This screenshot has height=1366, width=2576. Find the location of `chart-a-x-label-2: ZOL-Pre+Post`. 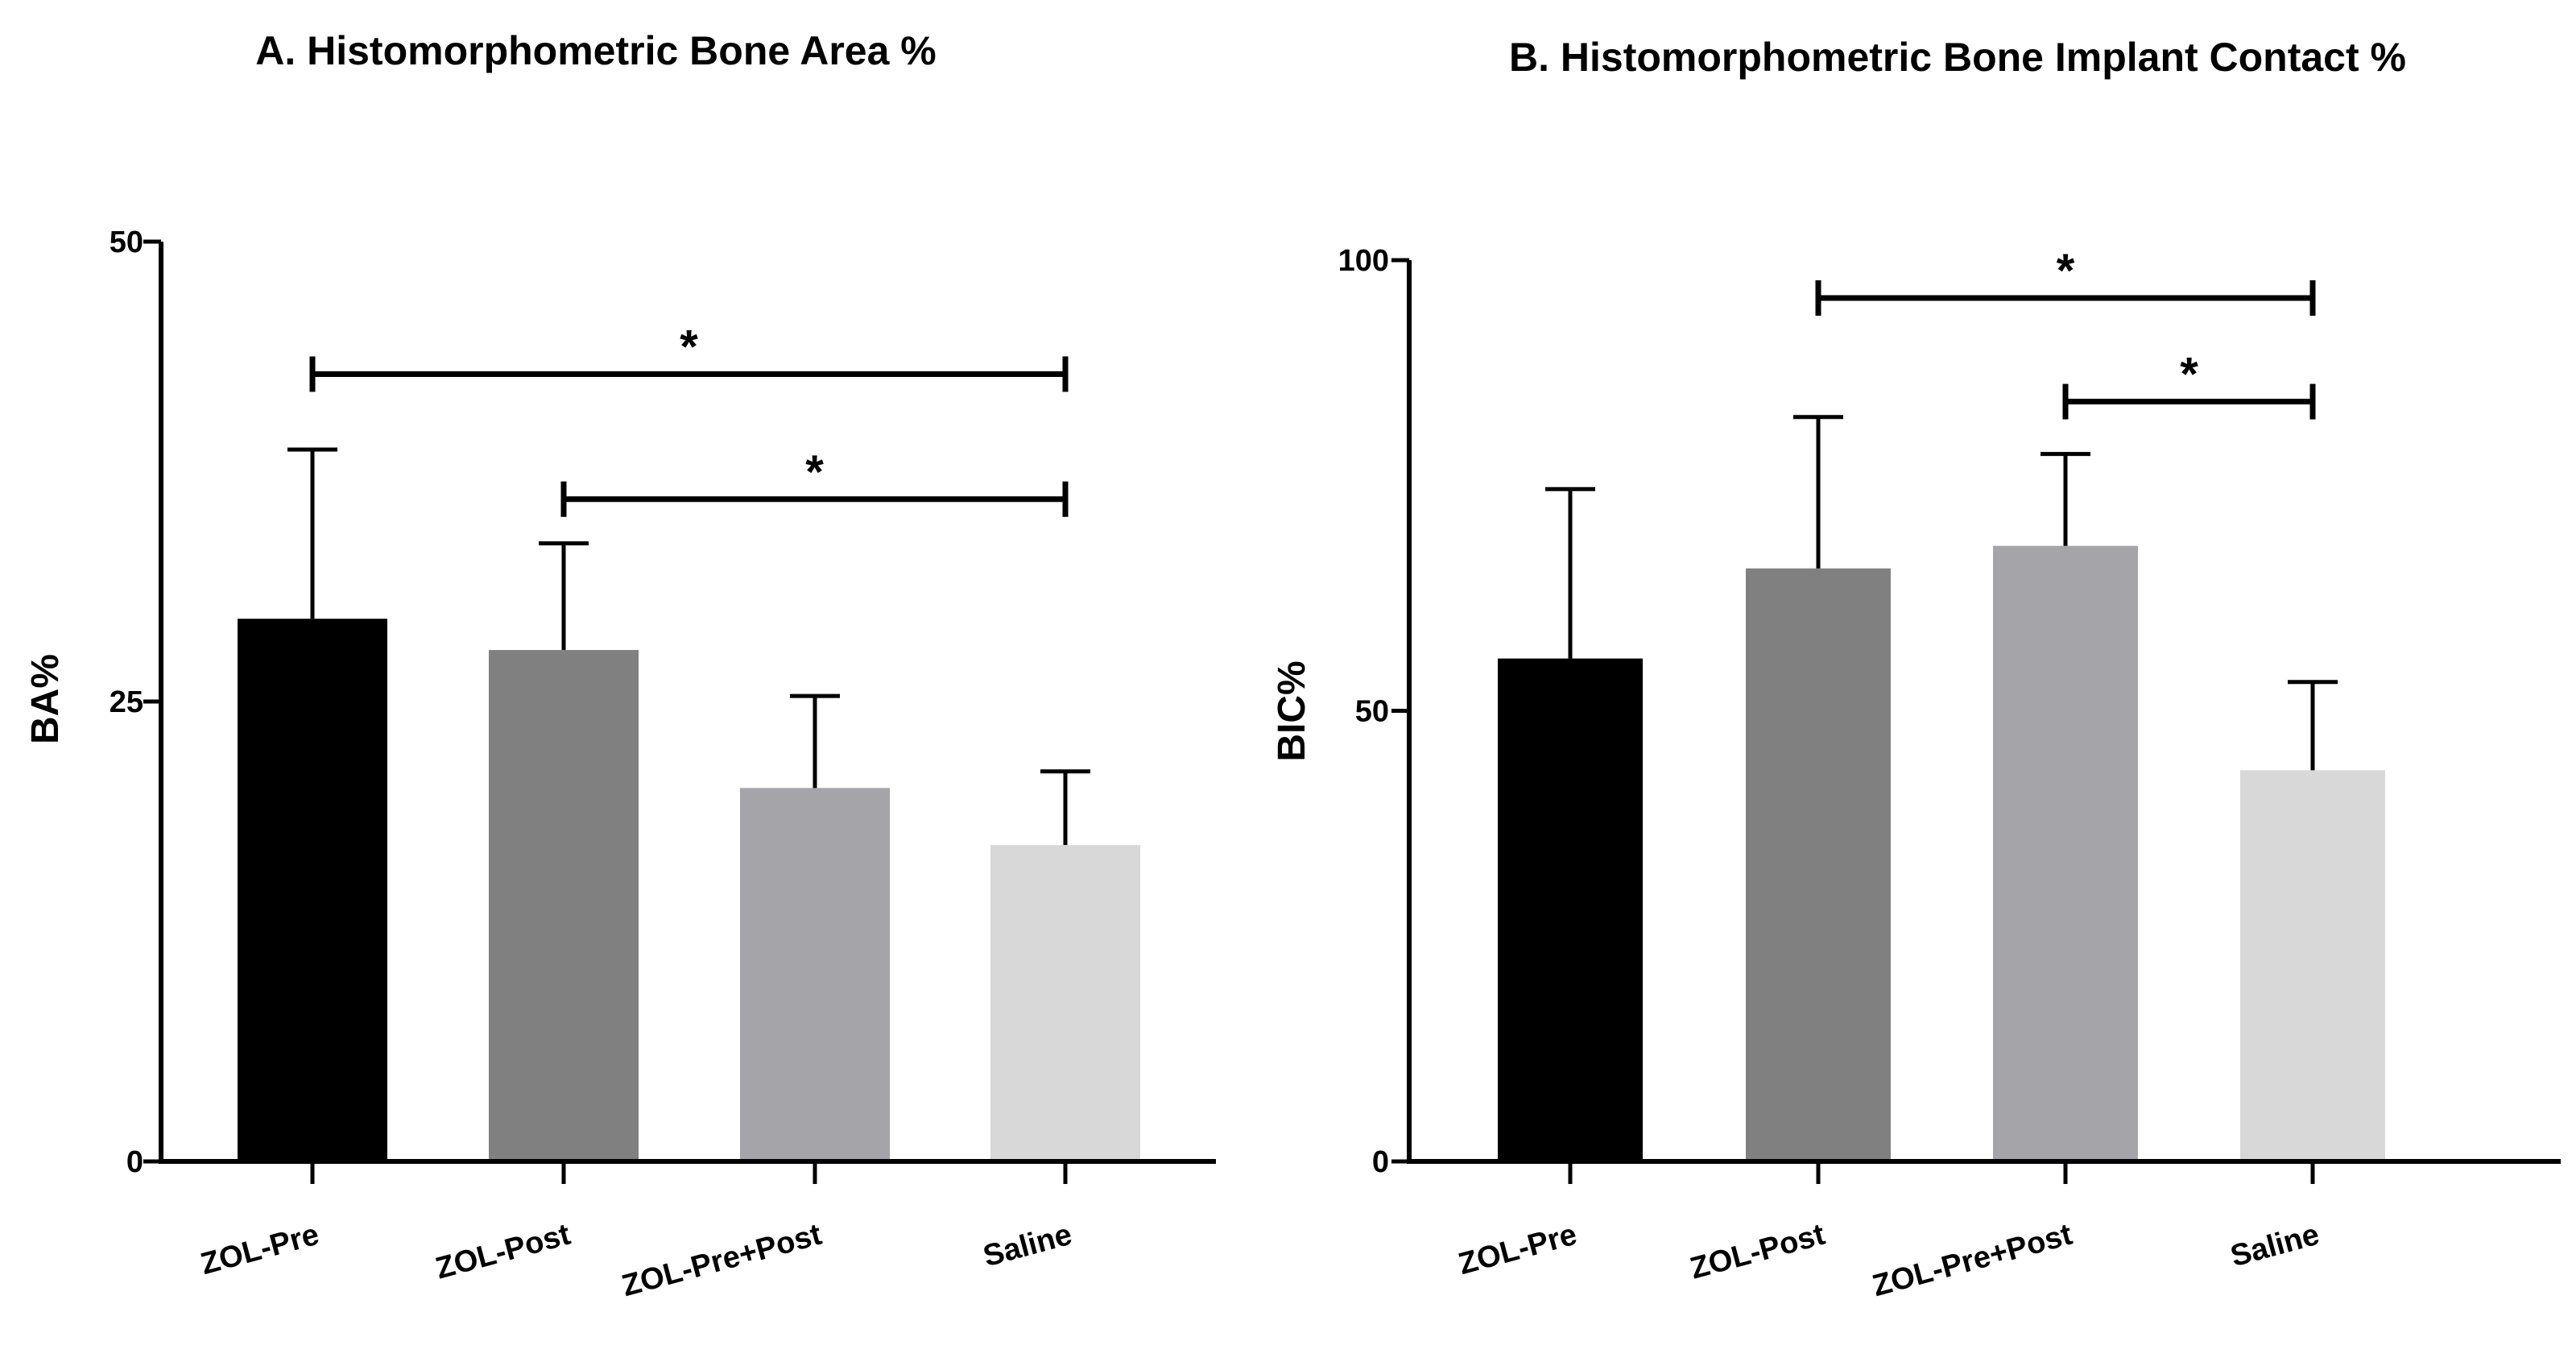

chart-a-x-label-2: ZOL-Pre+Post is located at coordinates (721, 1261).